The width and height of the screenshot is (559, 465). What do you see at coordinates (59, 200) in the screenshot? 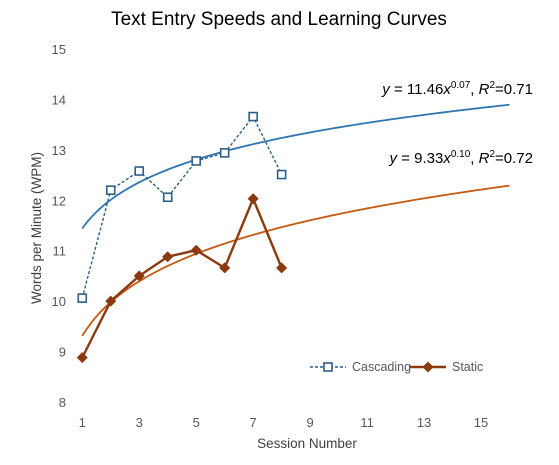
I see `y-tick-label: 12` at bounding box center [59, 200].